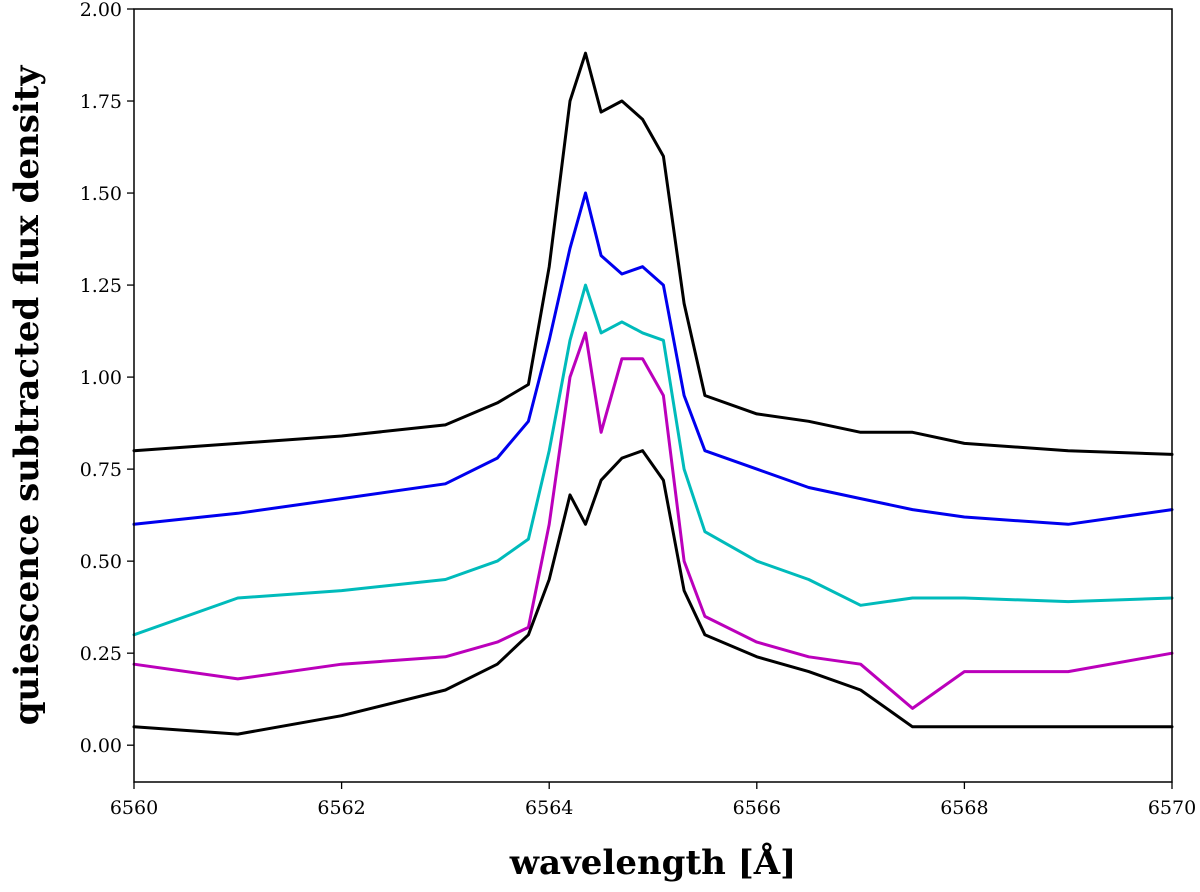  I want to click on x-tick-label: 6570, so click(1172, 808).